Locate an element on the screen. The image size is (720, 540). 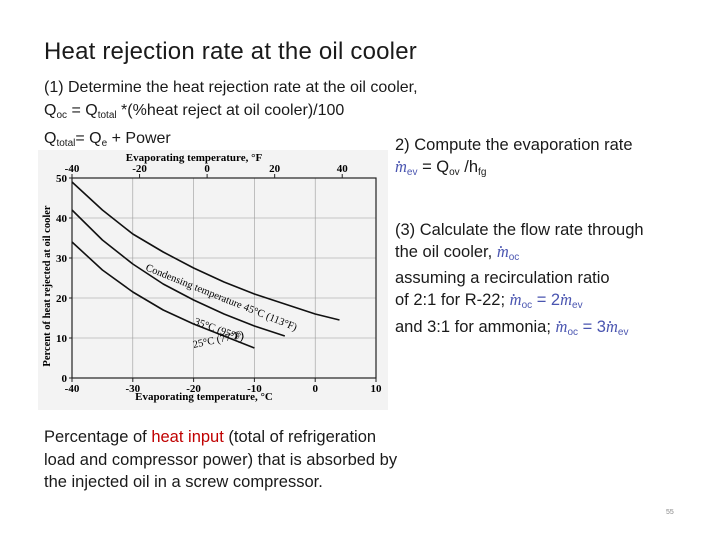
y-tick-label: 50 is located at coordinates (62, 179).